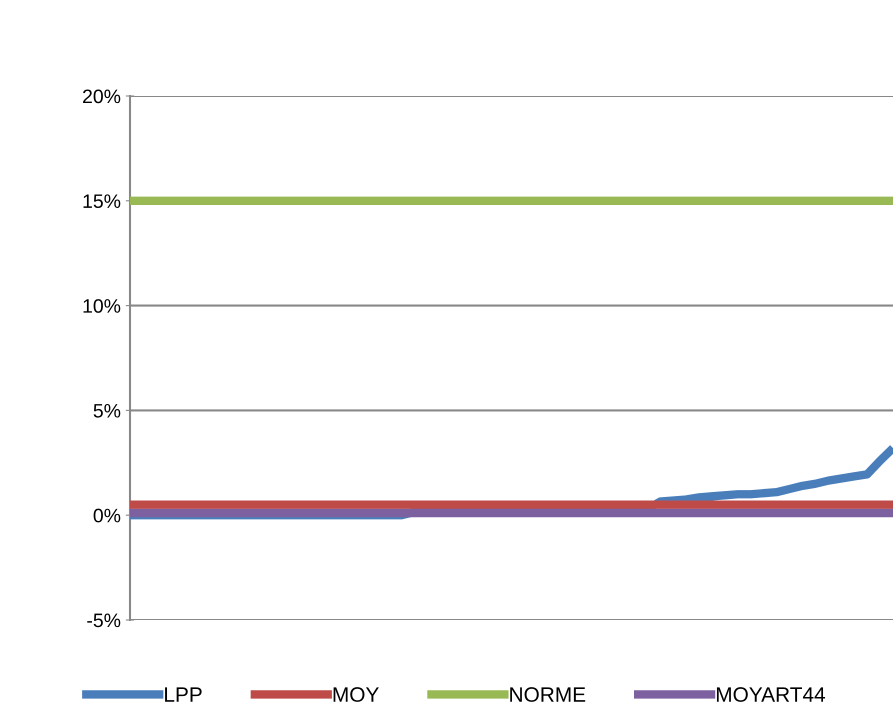  Describe the element at coordinates (102, 201) in the screenshot. I see `y-tick-label: 15%` at that location.